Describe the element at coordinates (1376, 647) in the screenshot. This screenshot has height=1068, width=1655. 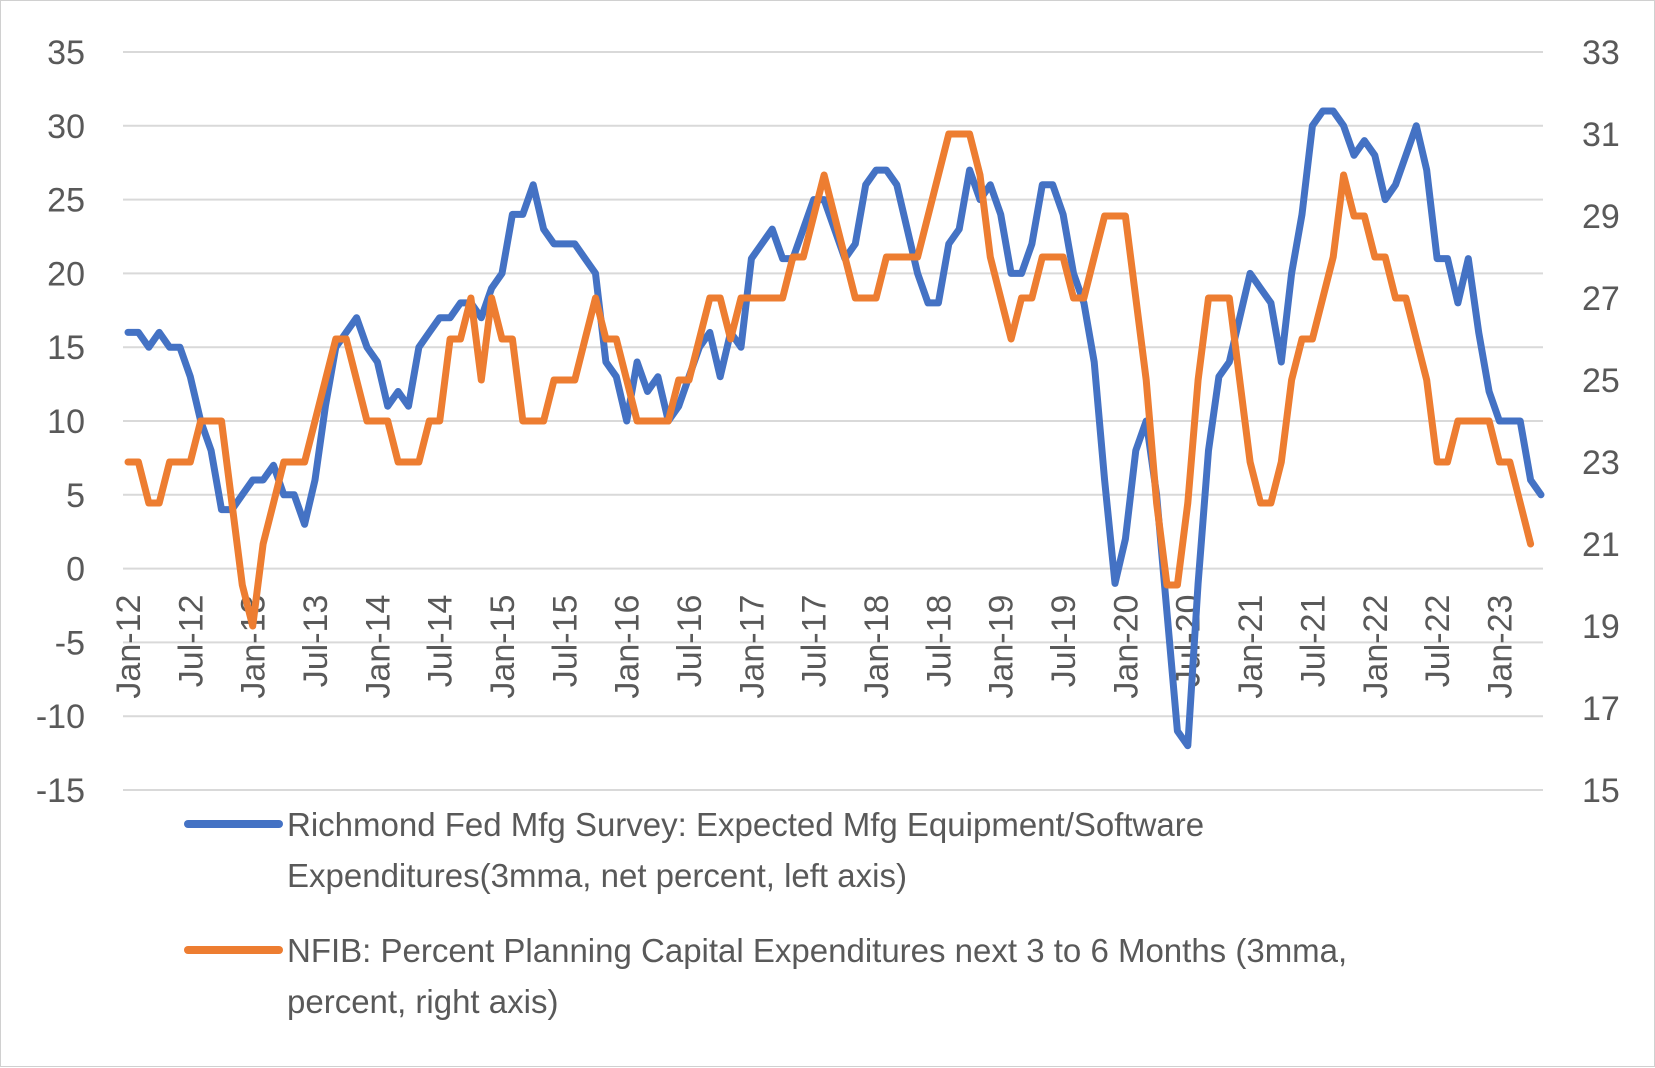
I see `x-tick-label: Jan-22` at that location.